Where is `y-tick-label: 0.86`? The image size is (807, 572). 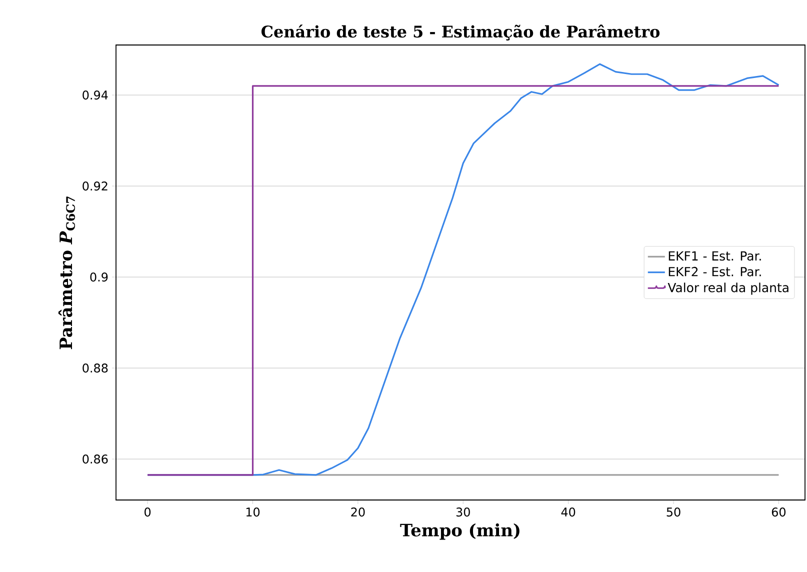 y-tick-label: 0.86 is located at coordinates (95, 459).